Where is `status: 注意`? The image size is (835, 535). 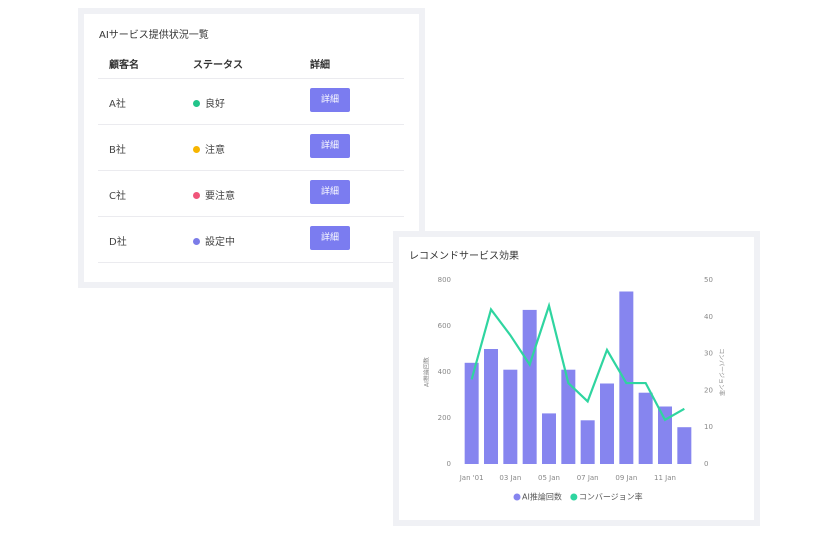
status: 注意 is located at coordinates (209, 148).